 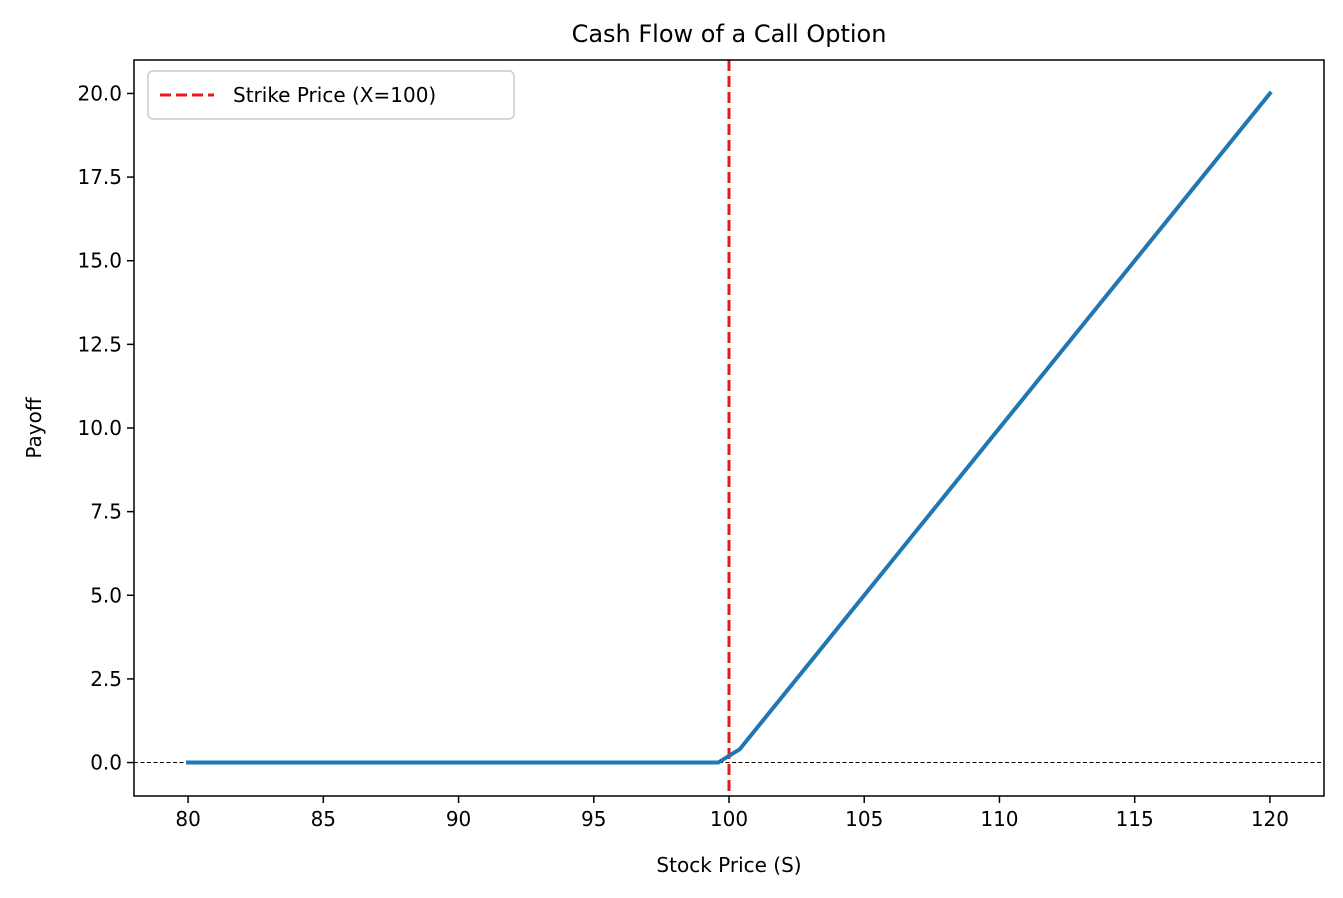 I want to click on x-tick-label: 95, so click(x=593, y=819).